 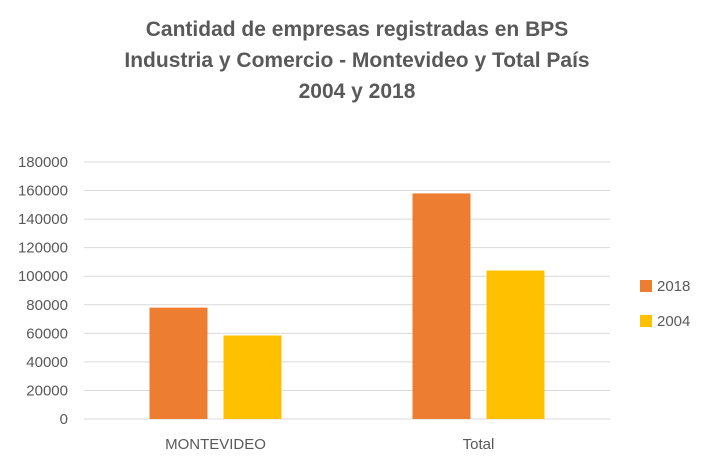 What do you see at coordinates (357, 29) in the screenshot?
I see `chart-title-line-1: Cantidad de empresas registradas en BPS` at bounding box center [357, 29].